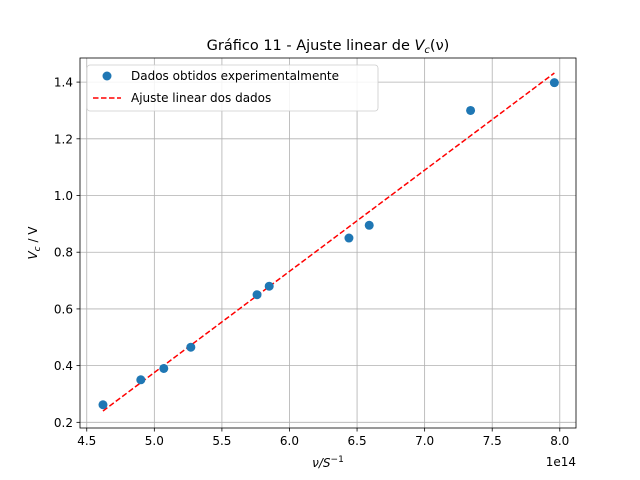 This screenshot has height=480, width=640. What do you see at coordinates (424, 441) in the screenshot?
I see `x-tick-label: 7.0` at bounding box center [424, 441].